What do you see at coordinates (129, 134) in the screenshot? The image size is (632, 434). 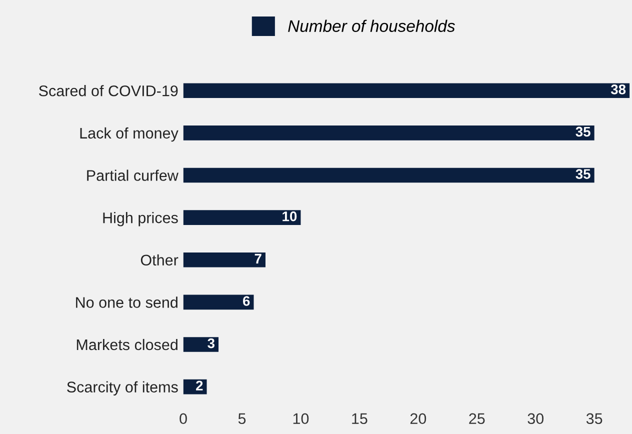 I see `y-tick-label: Lack of money` at bounding box center [129, 134].